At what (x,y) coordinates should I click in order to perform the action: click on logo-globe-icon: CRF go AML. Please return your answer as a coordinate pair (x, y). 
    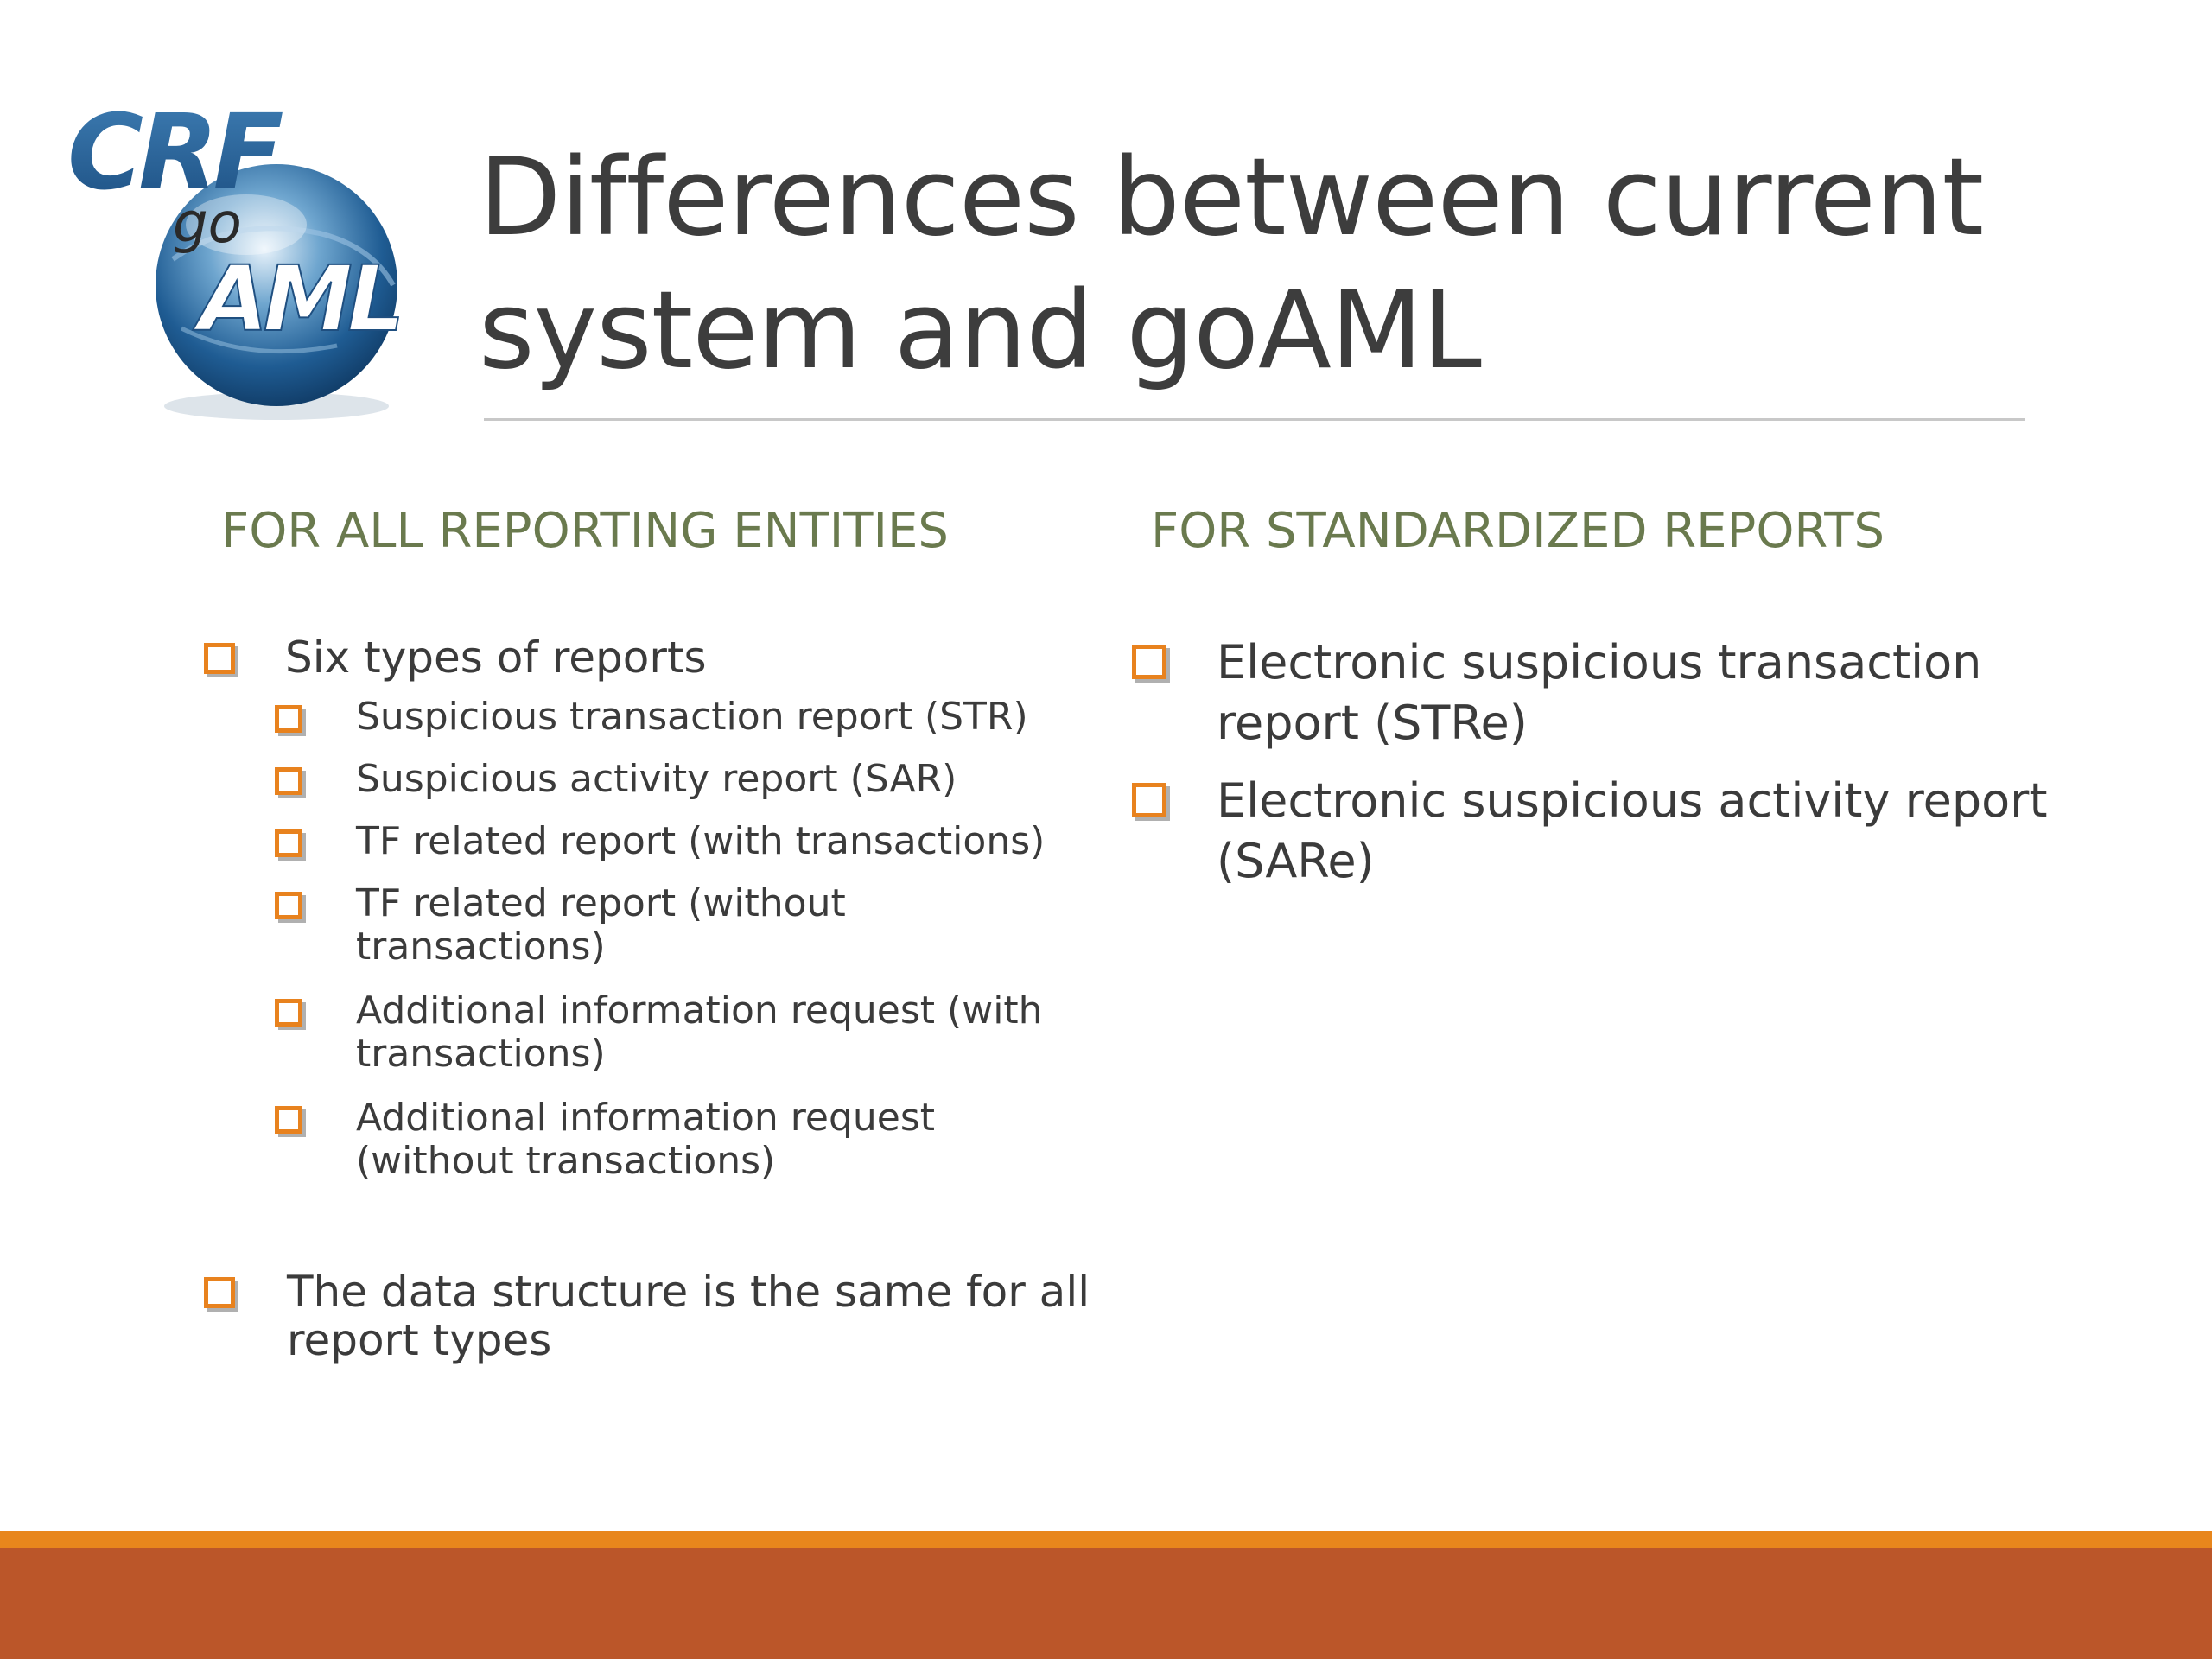
    Looking at the image, I should click on (236, 256).